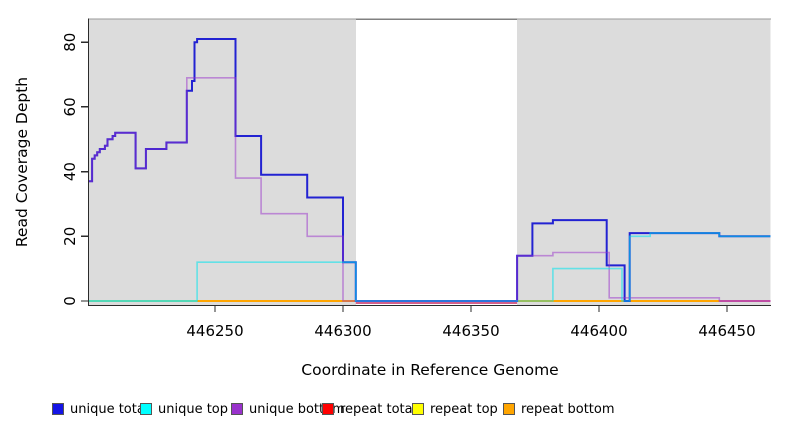 The image size is (792, 432). Describe the element at coordinates (429, 370) in the screenshot. I see `x-axis-title: Coordinate in Reference Genome` at that location.